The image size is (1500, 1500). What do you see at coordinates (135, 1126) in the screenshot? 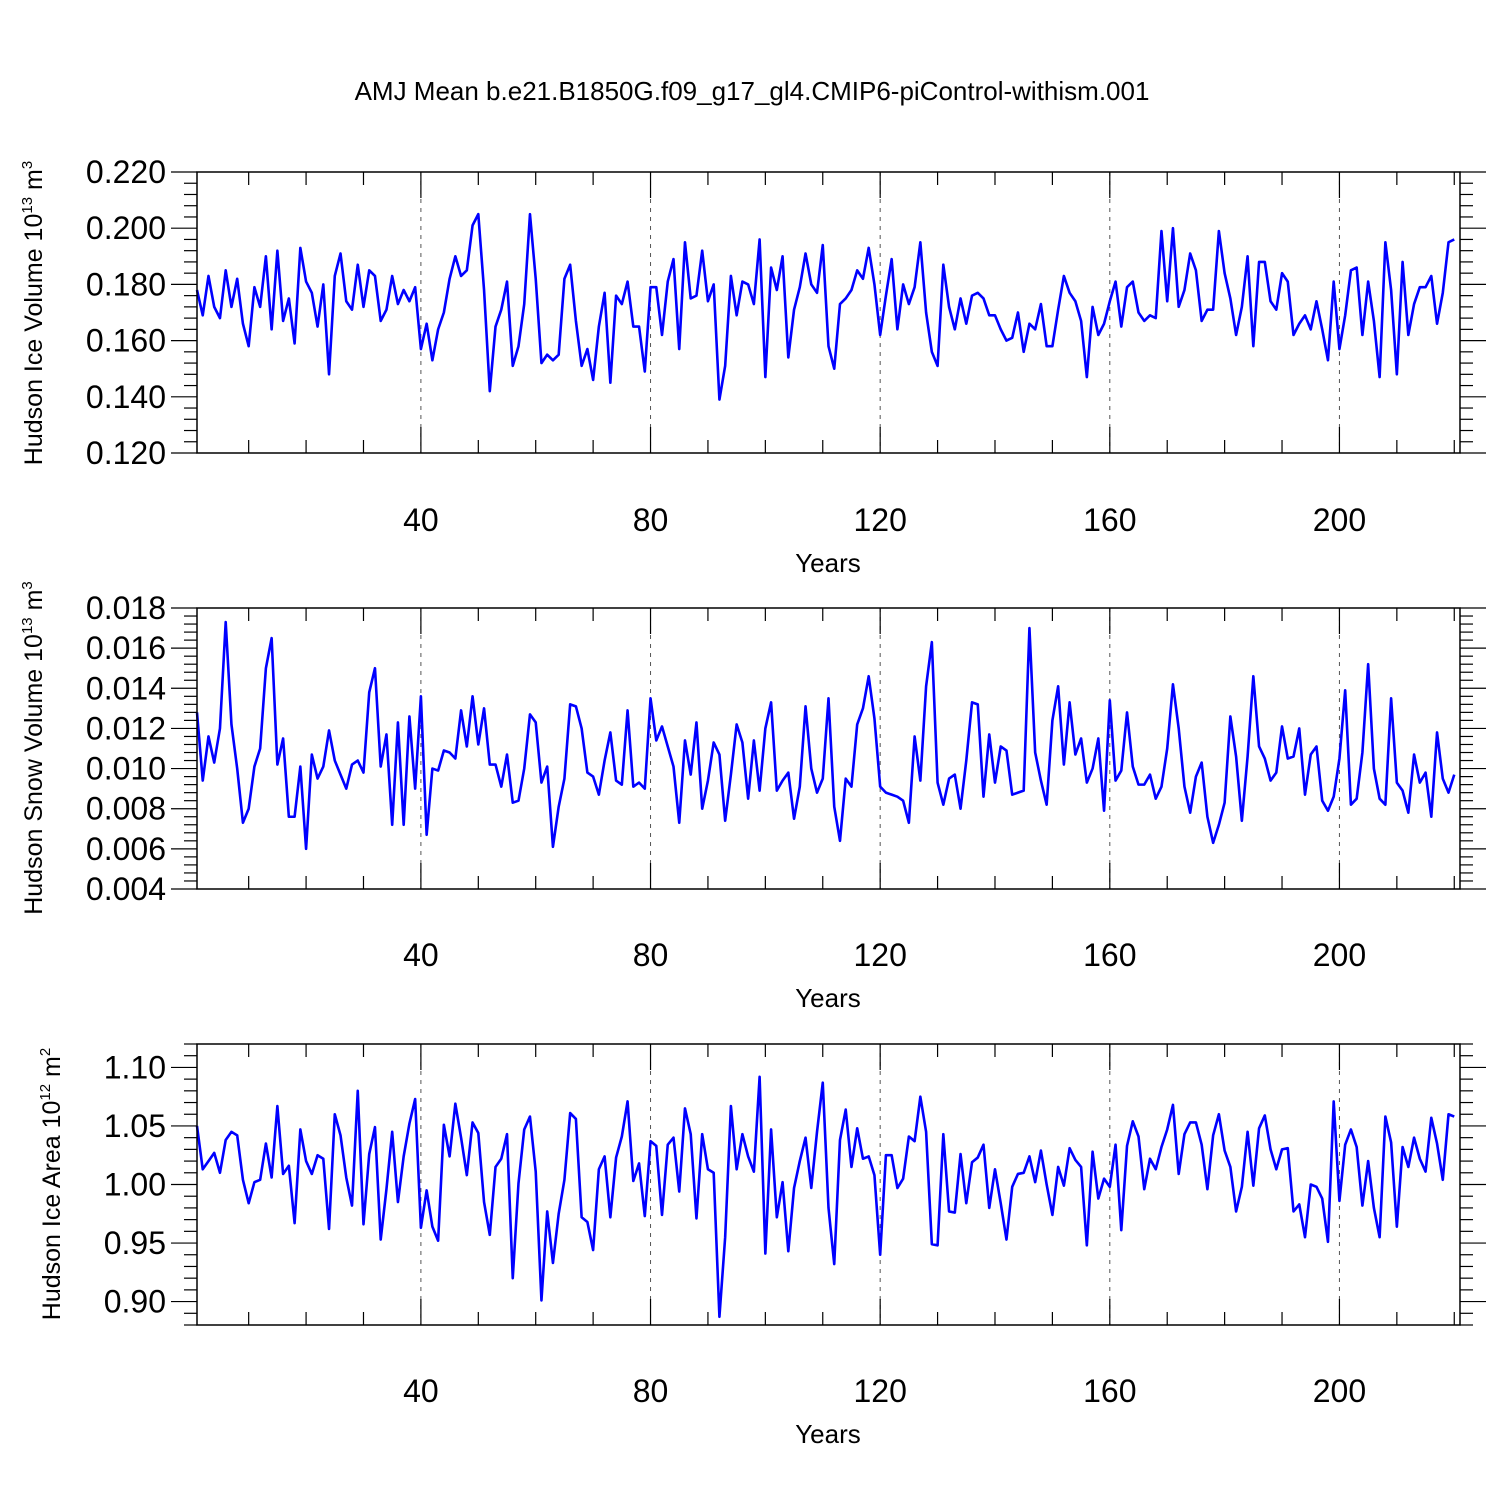
I see `ice-area-y-tick-label: 1.05` at bounding box center [135, 1126].